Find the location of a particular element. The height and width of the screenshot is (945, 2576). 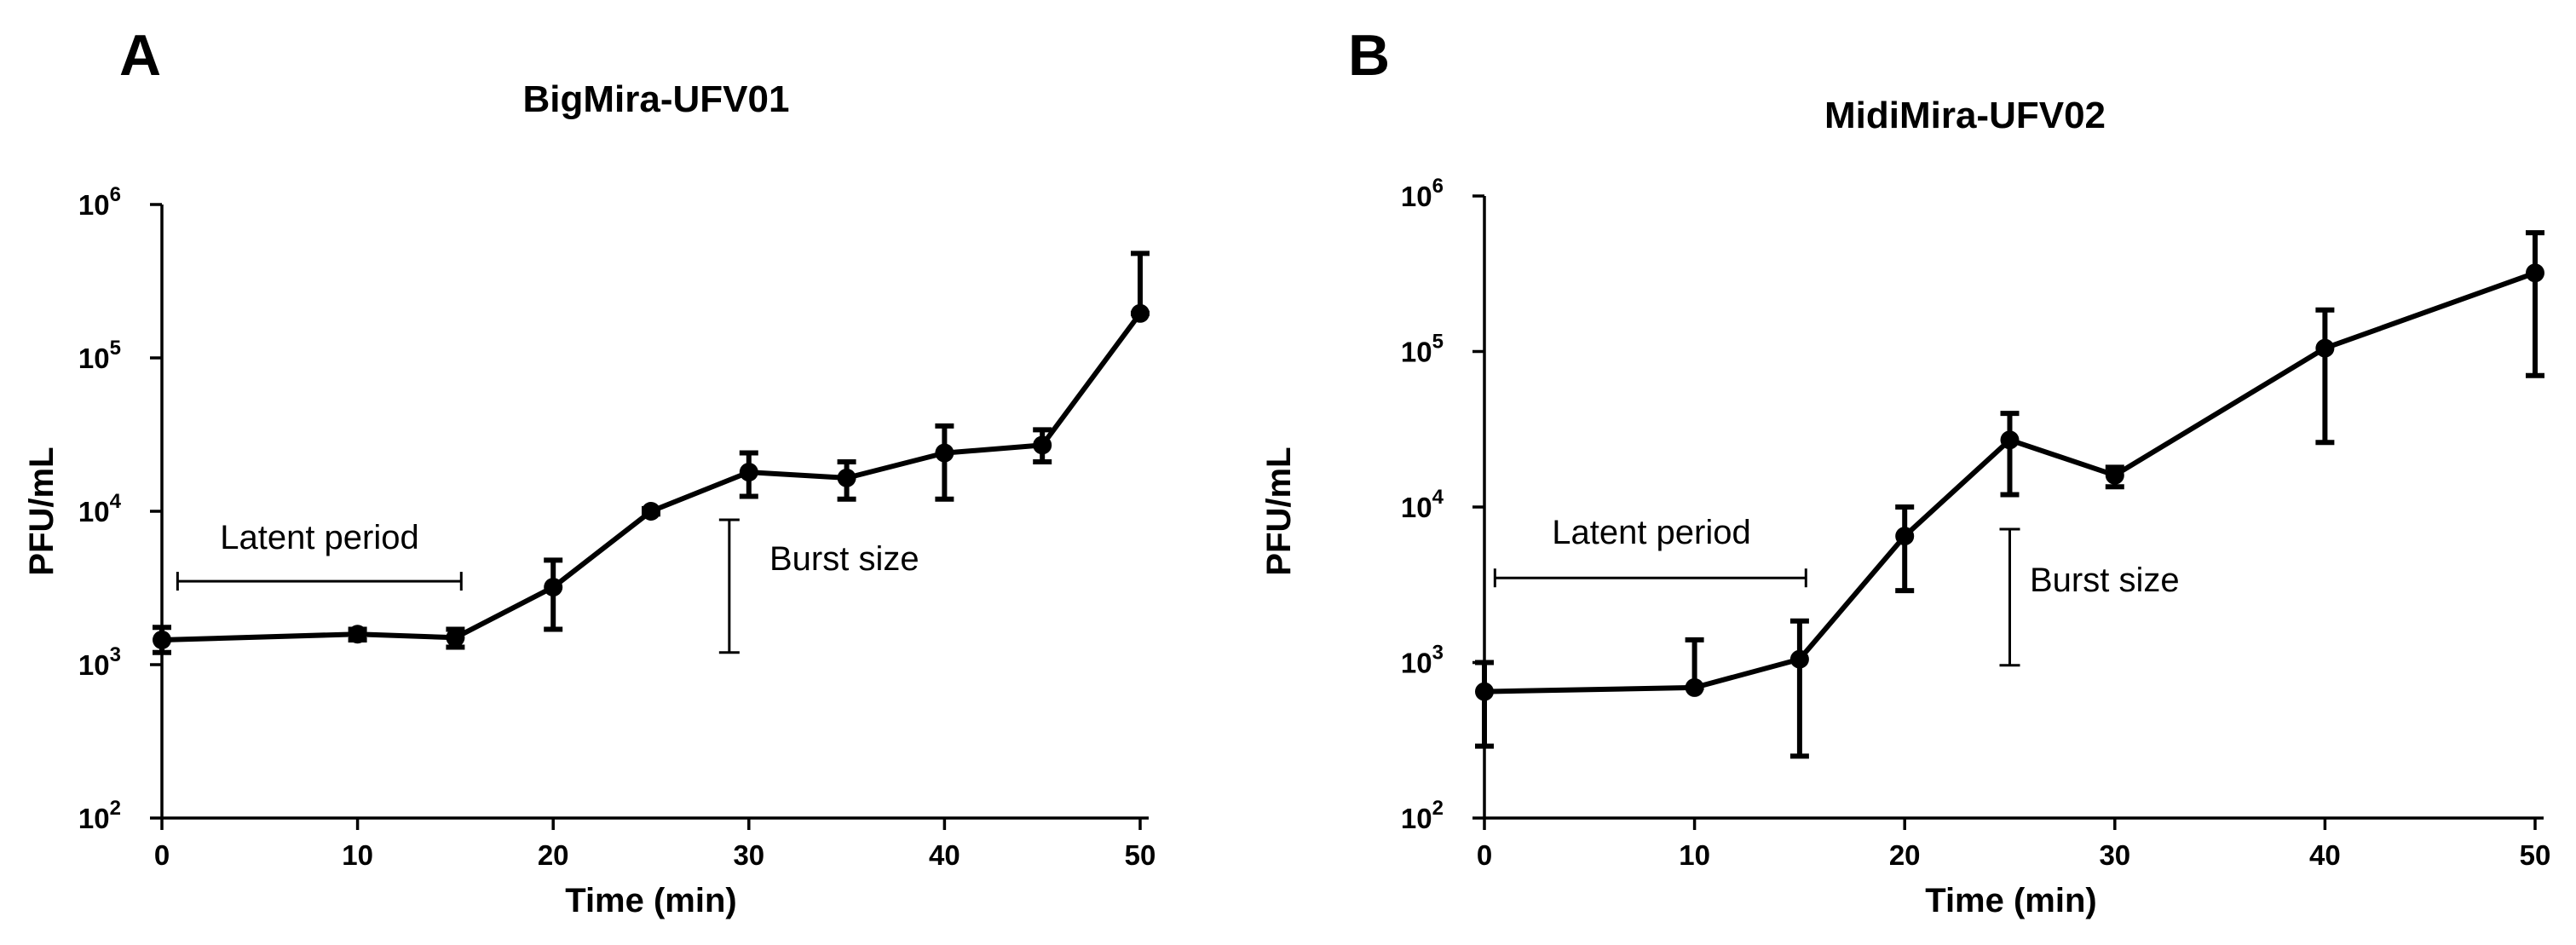

series-line is located at coordinates (652, 477).